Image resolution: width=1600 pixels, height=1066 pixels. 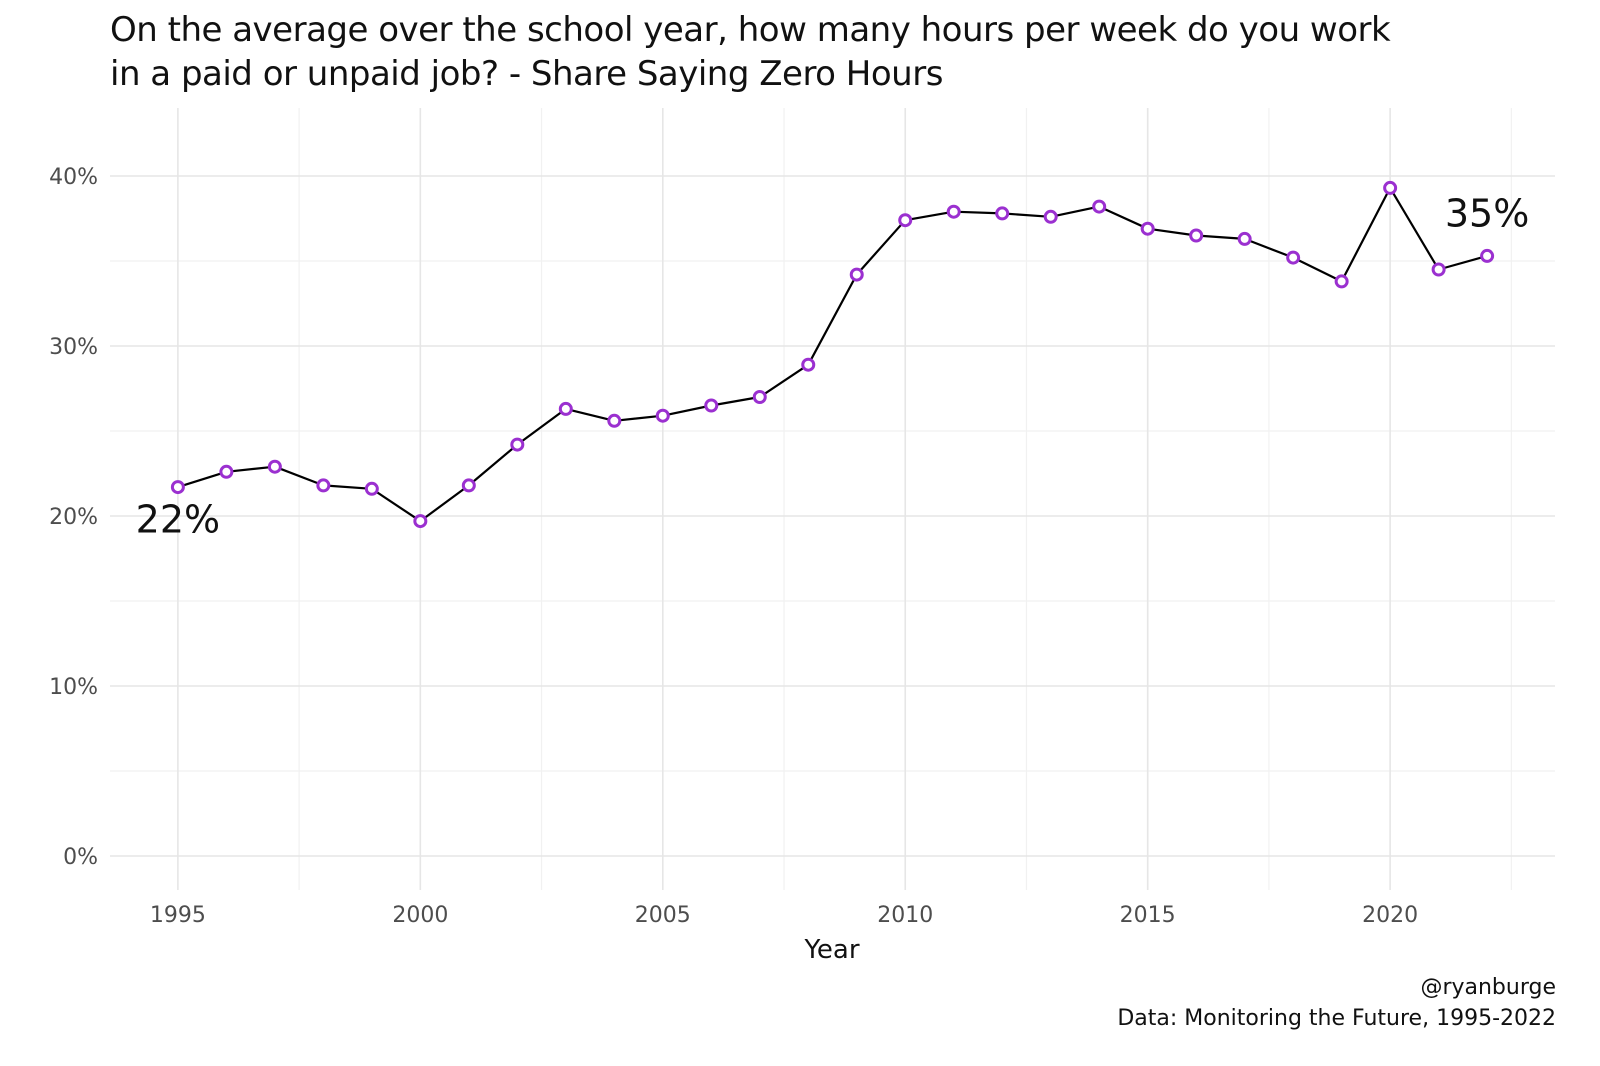 I want to click on y-tick-label: 40%, so click(x=73, y=177).